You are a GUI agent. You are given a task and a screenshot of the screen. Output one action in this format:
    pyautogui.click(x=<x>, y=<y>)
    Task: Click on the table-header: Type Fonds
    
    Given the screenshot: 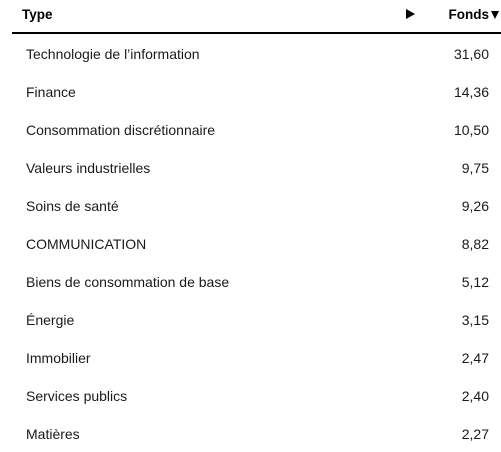 What is the action you would take?
    pyautogui.click(x=256, y=17)
    